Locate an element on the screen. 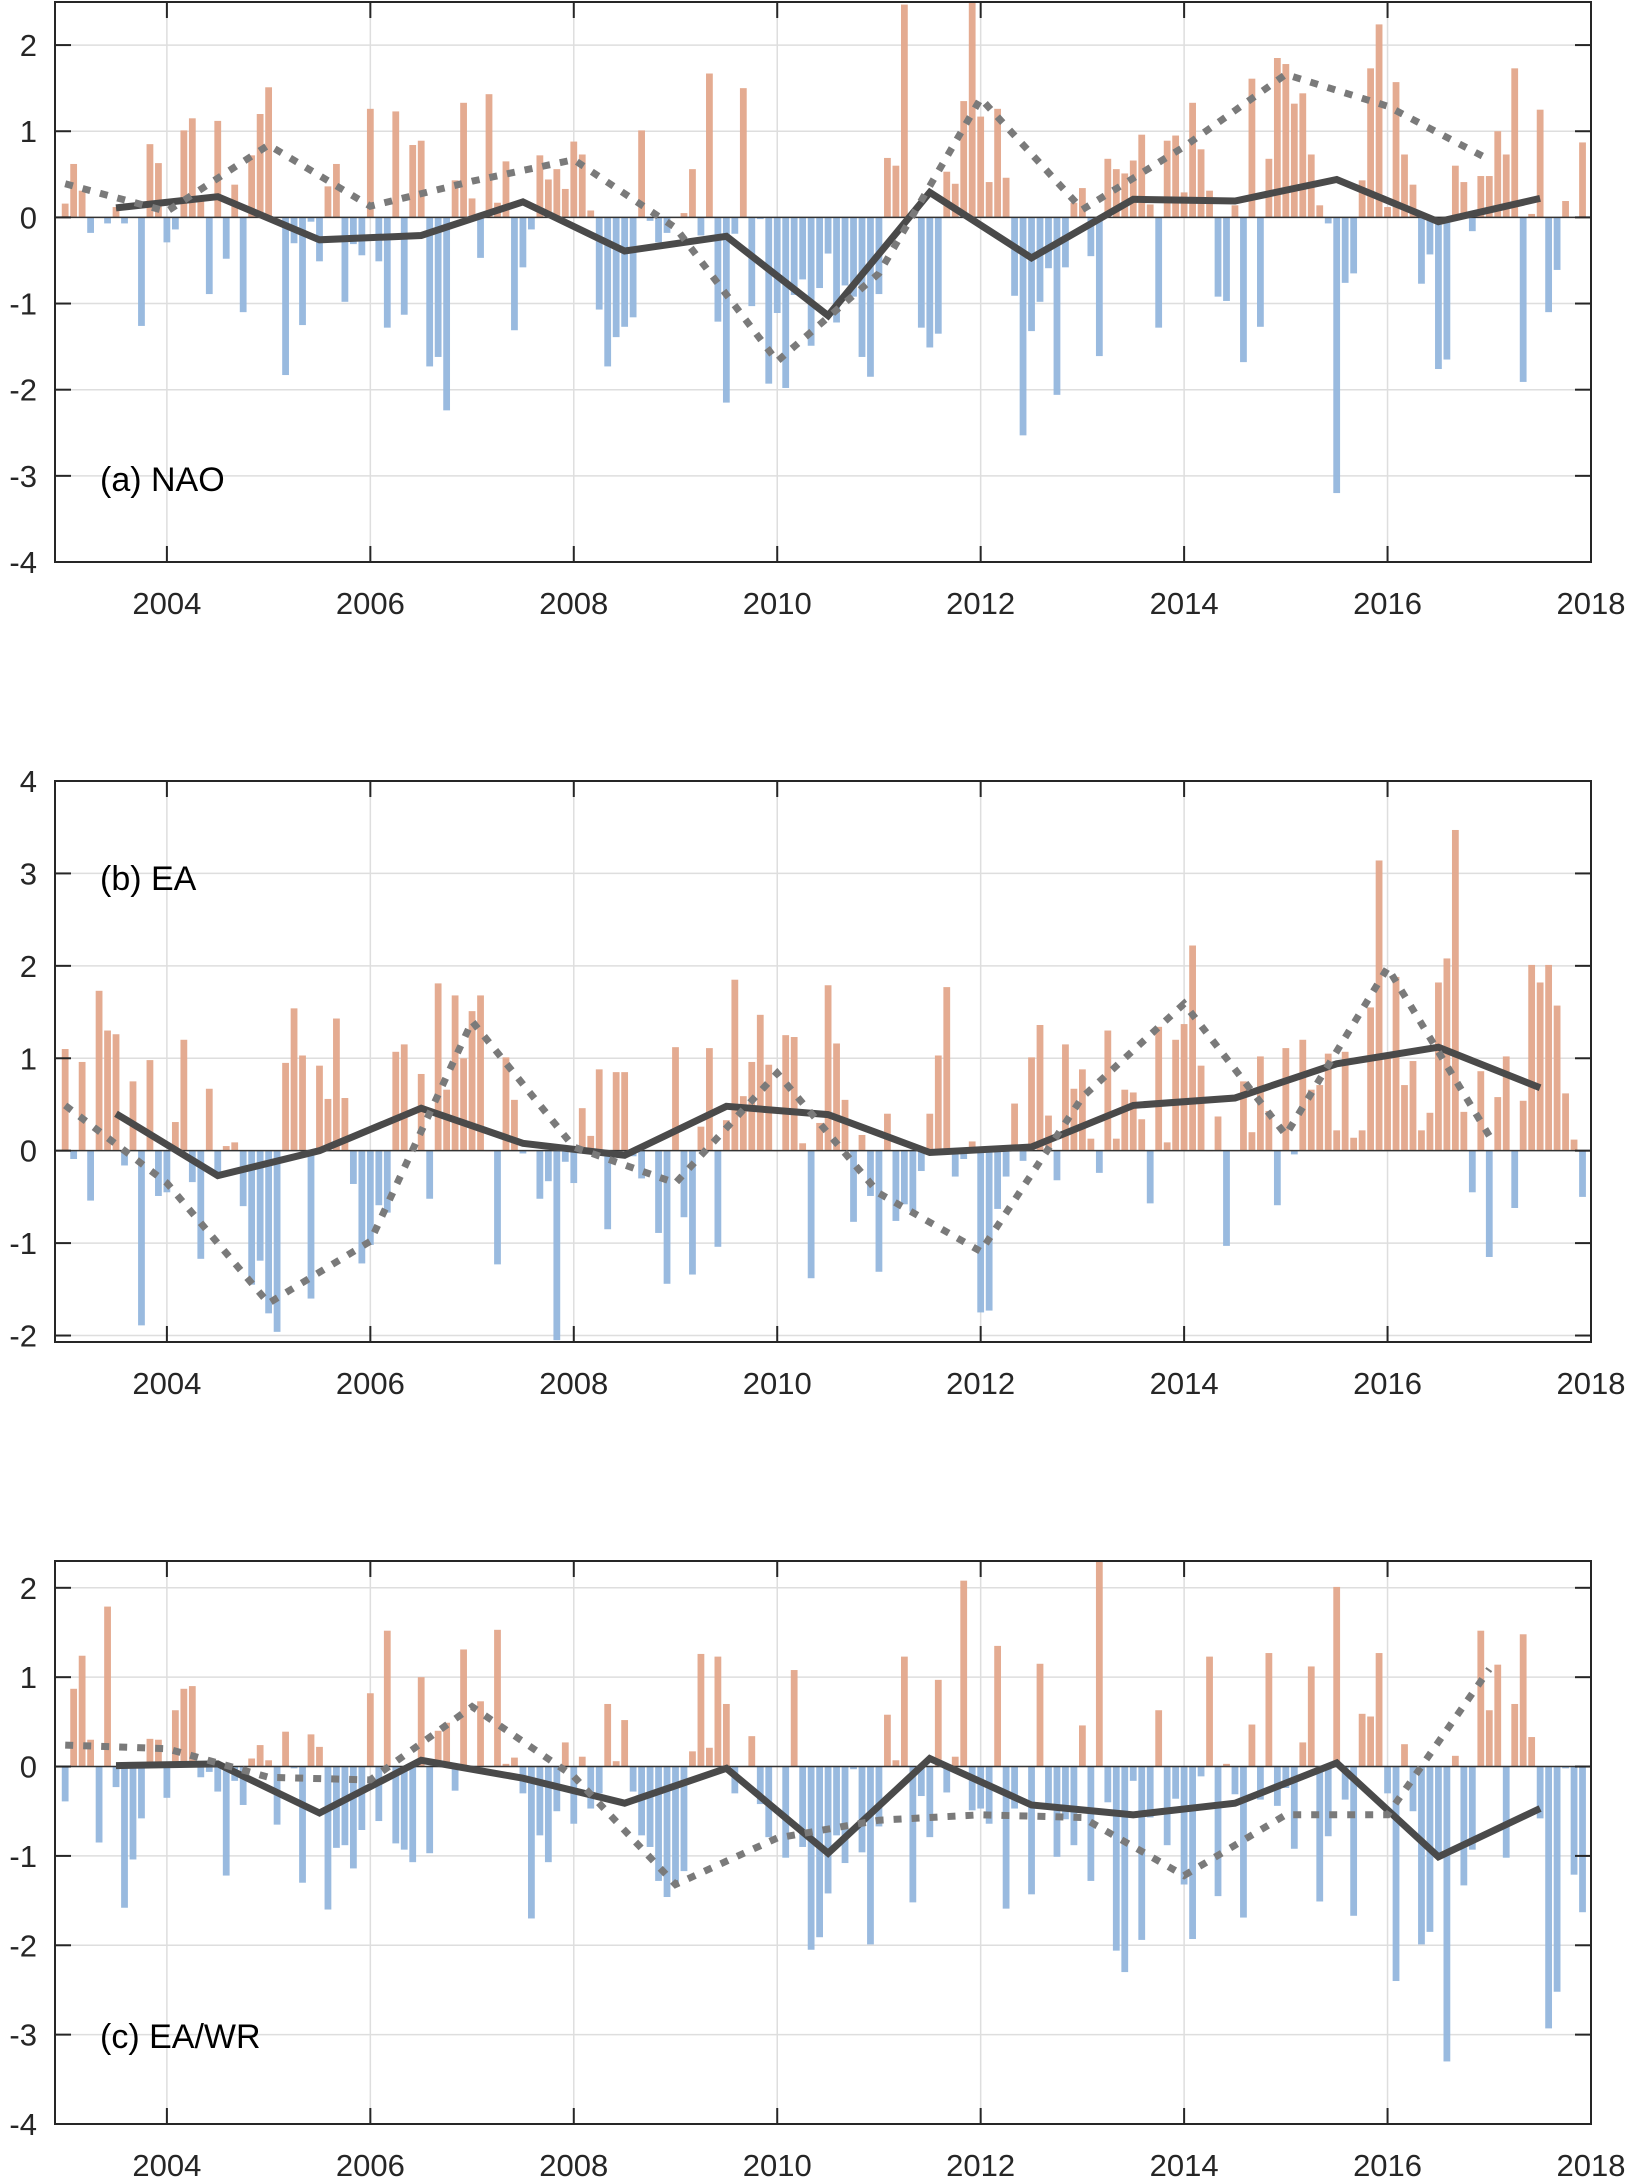  x-tick-label: 2018 is located at coordinates (1591, 1383).